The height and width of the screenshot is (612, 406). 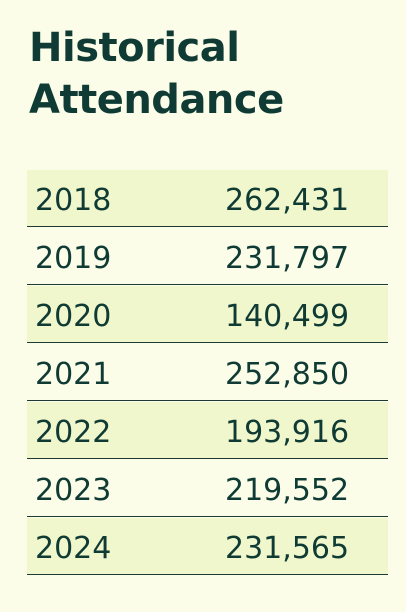 What do you see at coordinates (207, 314) in the screenshot?
I see `table-row: 2020 140,499` at bounding box center [207, 314].